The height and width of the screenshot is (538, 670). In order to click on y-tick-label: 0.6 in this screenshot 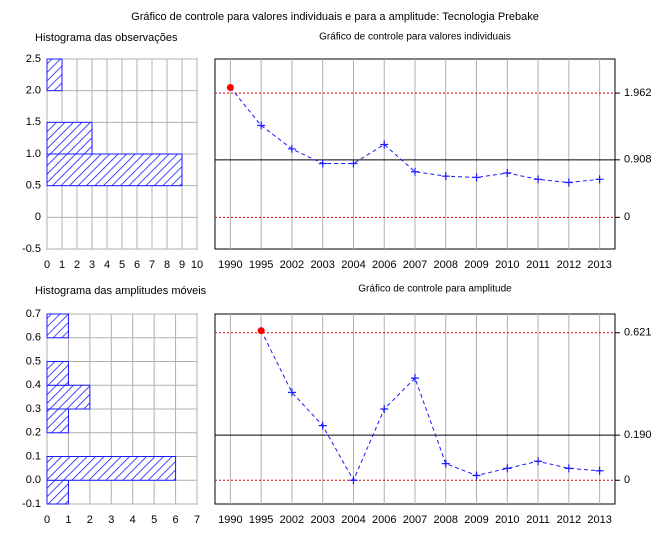, I will do `click(33, 338)`.